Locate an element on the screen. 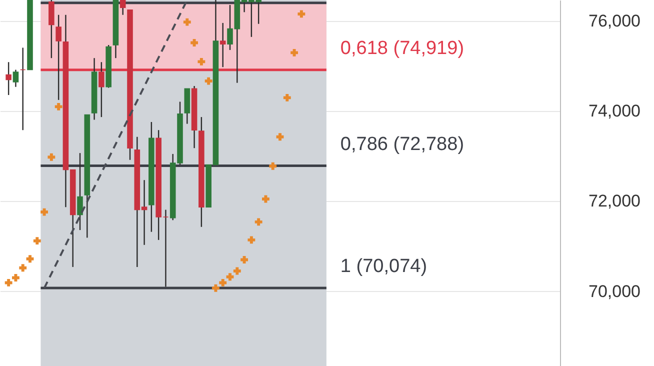 The width and height of the screenshot is (654, 366). ref-line-label: 1 (70,074) is located at coordinates (384, 266).